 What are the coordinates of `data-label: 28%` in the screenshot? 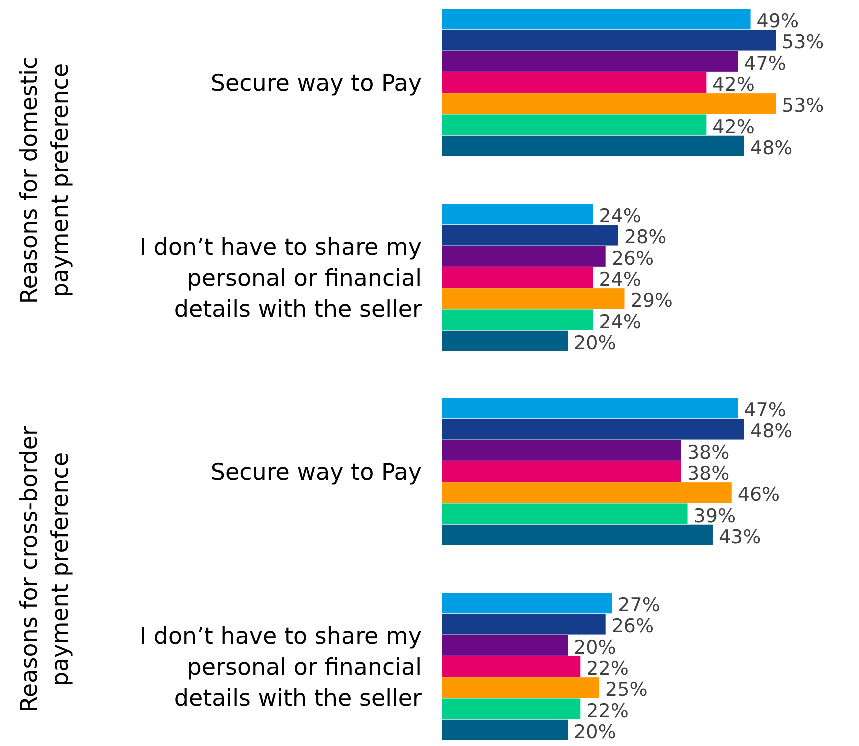 It's located at (645, 237).